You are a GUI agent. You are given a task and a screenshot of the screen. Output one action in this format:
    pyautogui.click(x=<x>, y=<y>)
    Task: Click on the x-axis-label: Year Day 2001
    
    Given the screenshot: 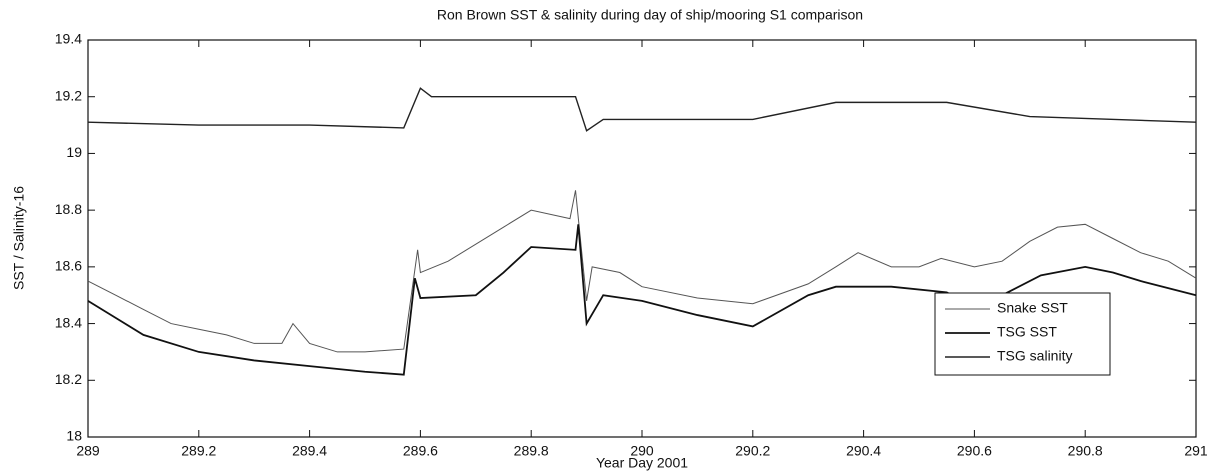 What is the action you would take?
    pyautogui.click(x=642, y=463)
    